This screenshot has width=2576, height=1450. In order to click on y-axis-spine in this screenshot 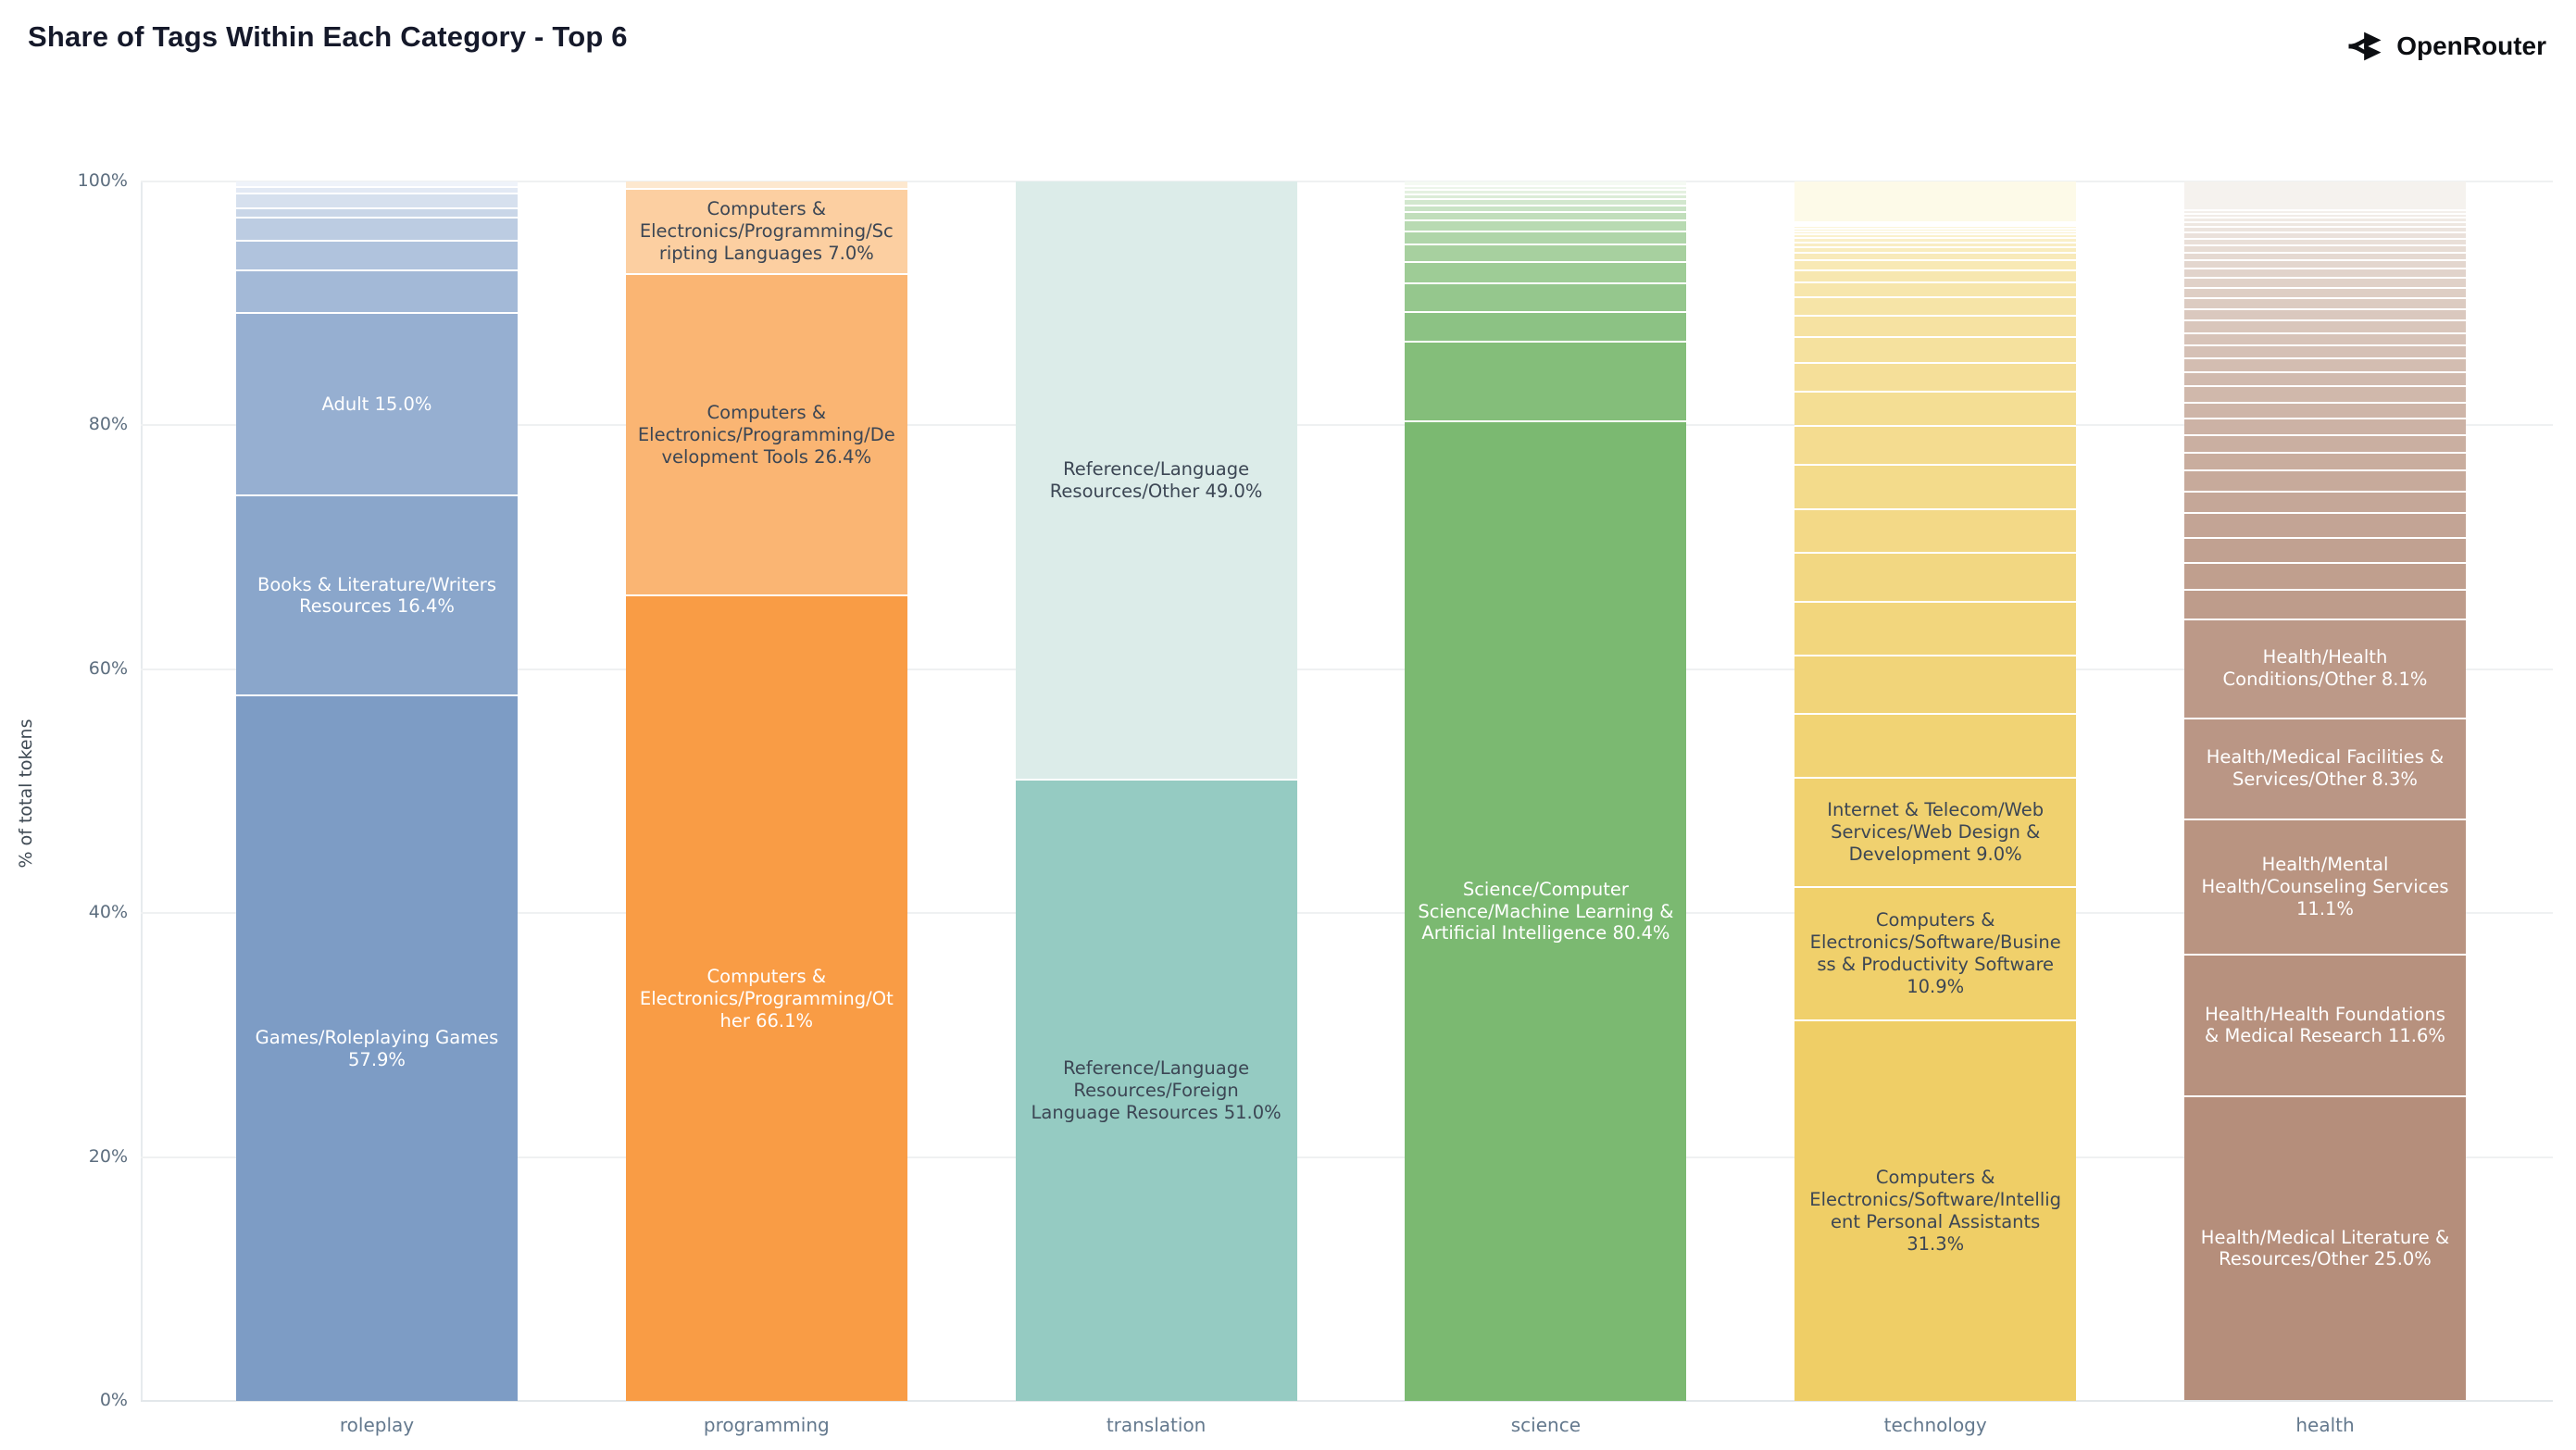, I will do `click(142, 791)`.